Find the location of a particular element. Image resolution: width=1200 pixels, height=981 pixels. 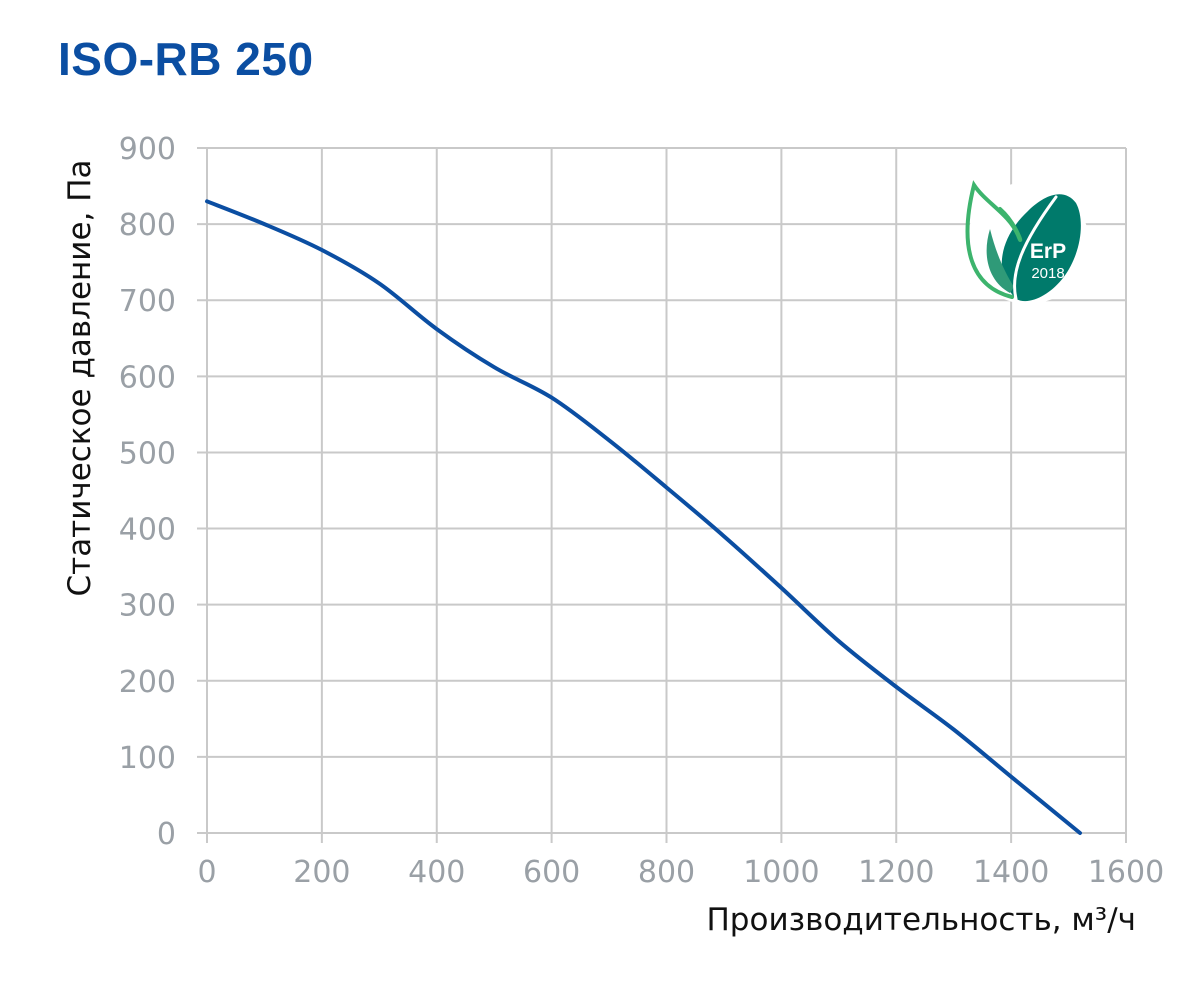

leaf-icon-highlight is located at coordinates (1035, 248).